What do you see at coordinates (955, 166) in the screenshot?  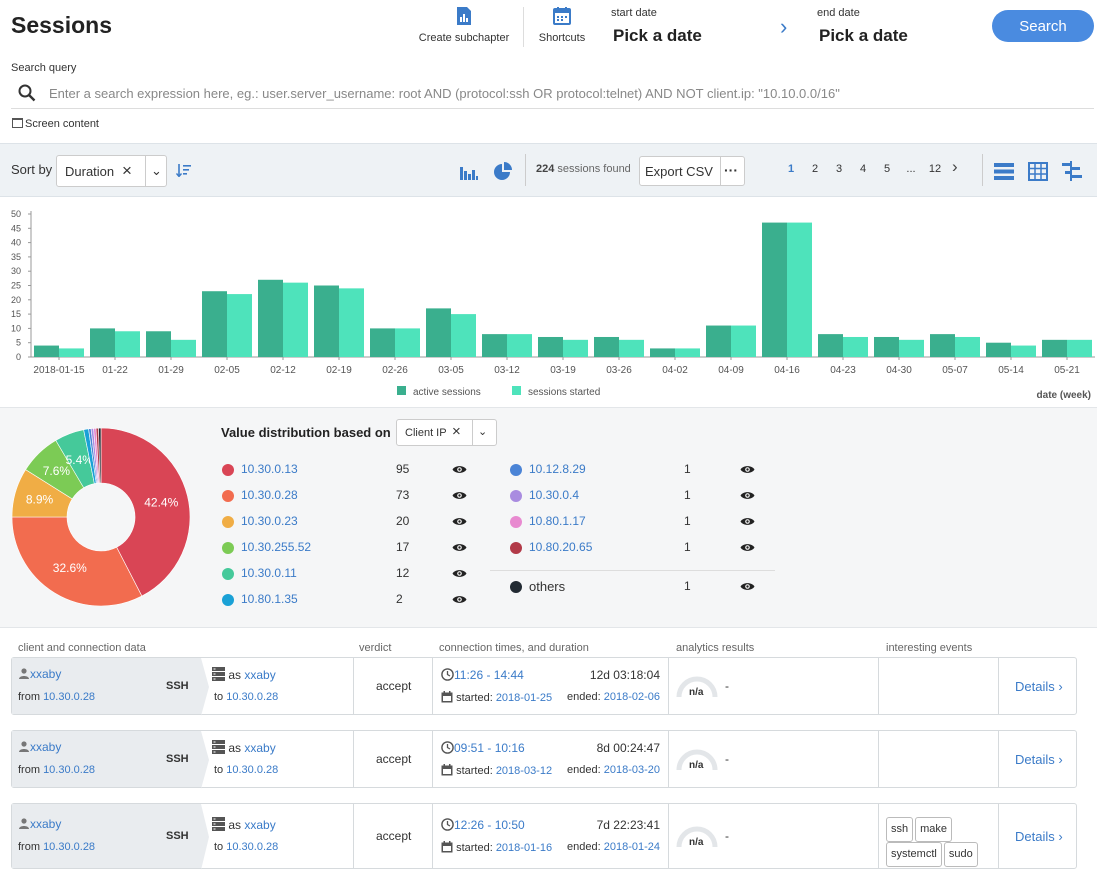 I see `next-page-icon: ›` at bounding box center [955, 166].